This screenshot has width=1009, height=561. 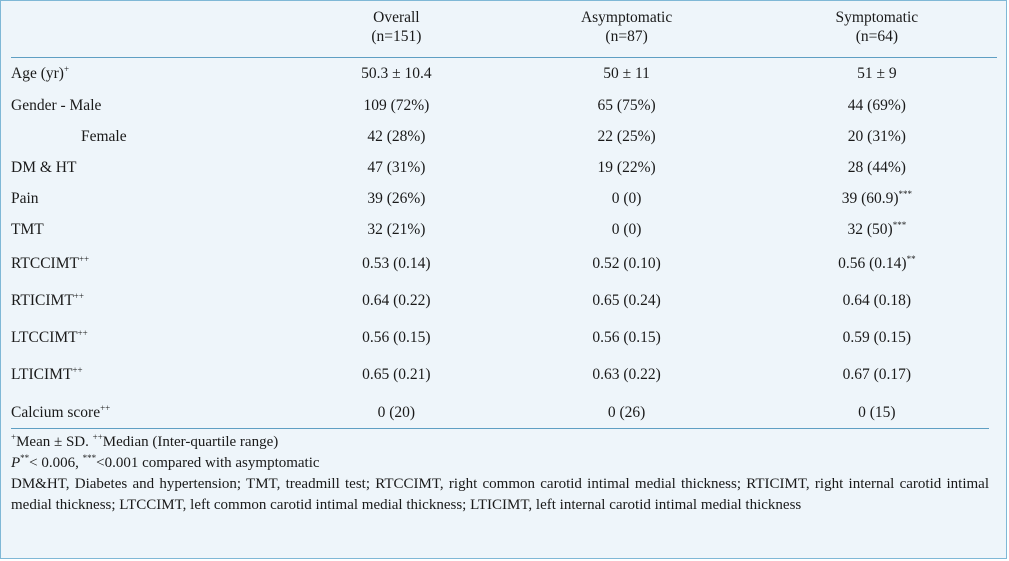 I want to click on cell-value: 32 (50), so click(x=870, y=229).